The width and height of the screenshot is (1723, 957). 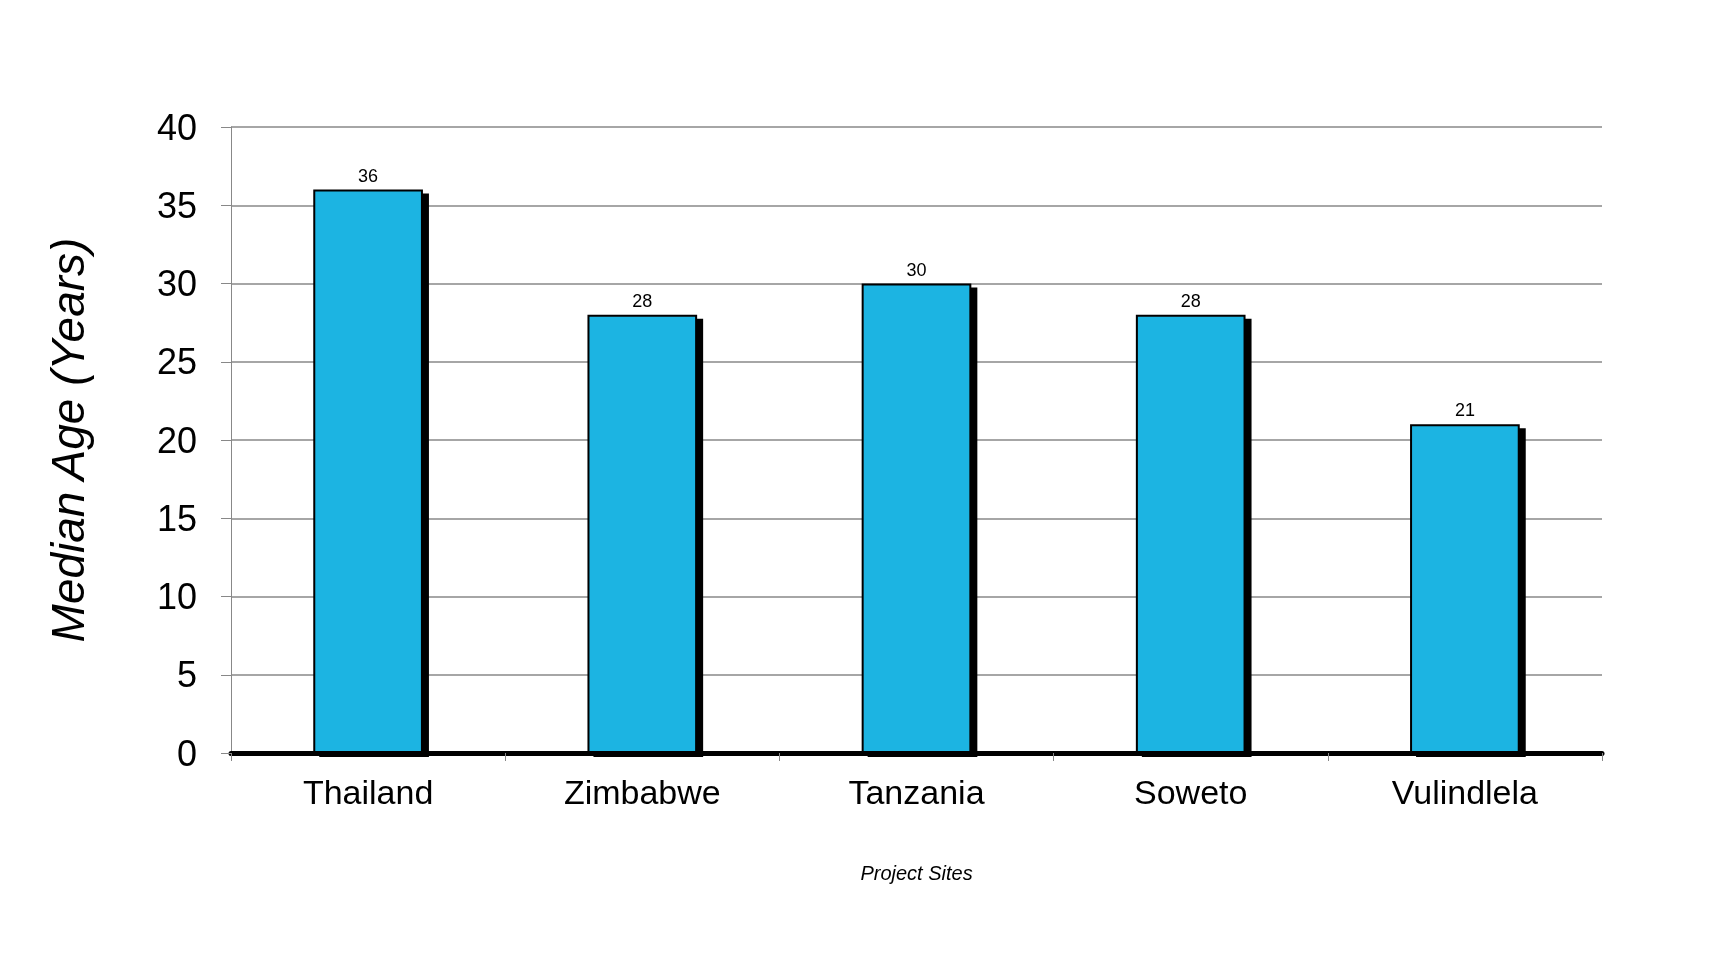 I want to click on data-label: 21, so click(x=1464, y=410).